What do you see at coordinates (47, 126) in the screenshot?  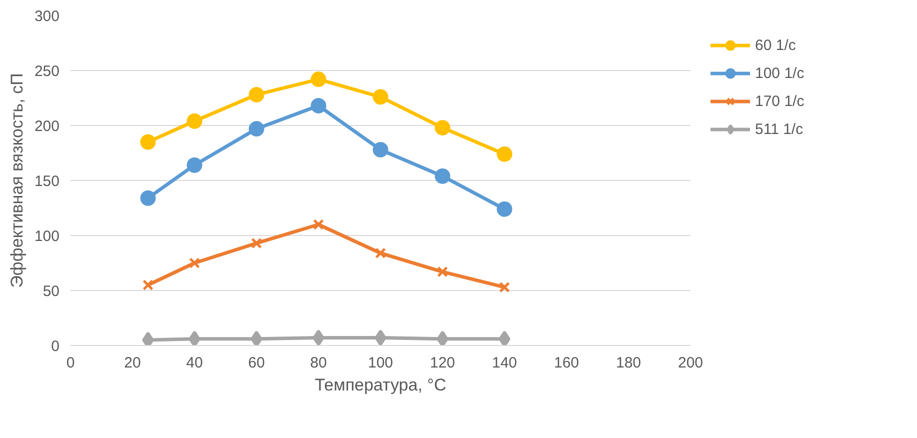 I see `y-tick-label: 200` at bounding box center [47, 126].